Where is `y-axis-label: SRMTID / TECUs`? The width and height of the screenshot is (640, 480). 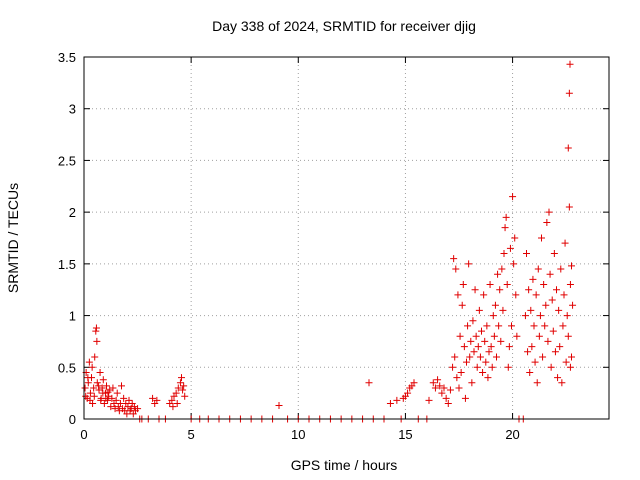 y-axis-label: SRMTID / TECUs is located at coordinates (13, 238).